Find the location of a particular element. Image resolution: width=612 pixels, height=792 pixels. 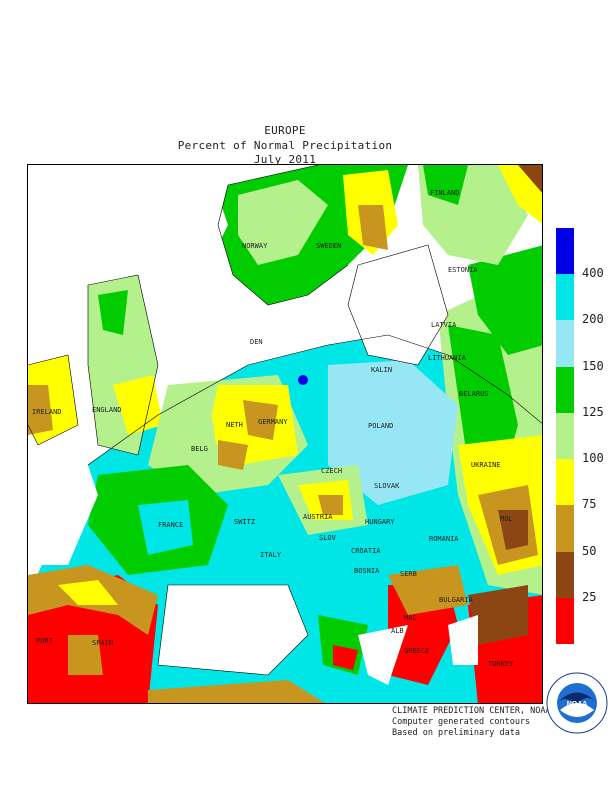

legend-tick-label: 150 is located at coordinates (593, 365).